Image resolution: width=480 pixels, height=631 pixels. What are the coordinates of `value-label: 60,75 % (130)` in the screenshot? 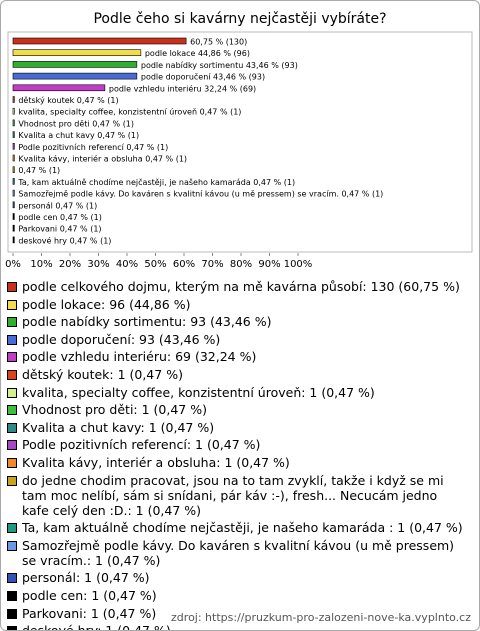 It's located at (218, 42).